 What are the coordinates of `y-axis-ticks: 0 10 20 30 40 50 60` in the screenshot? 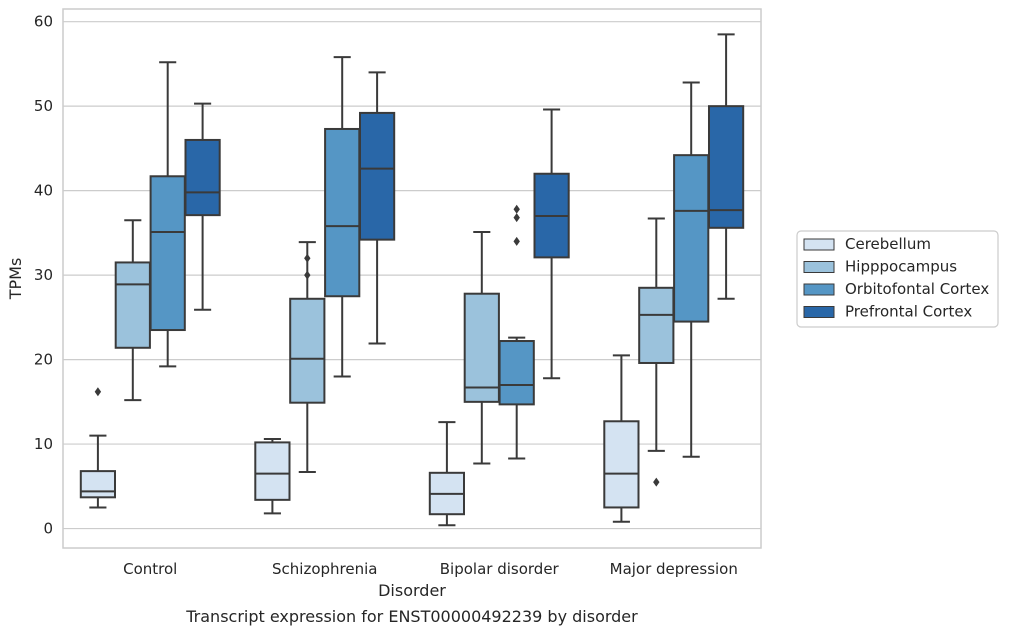 It's located at (43, 275).